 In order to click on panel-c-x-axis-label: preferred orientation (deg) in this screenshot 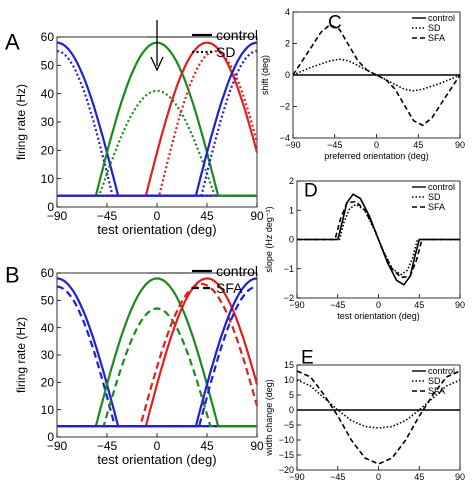, I will do `click(376, 156)`.